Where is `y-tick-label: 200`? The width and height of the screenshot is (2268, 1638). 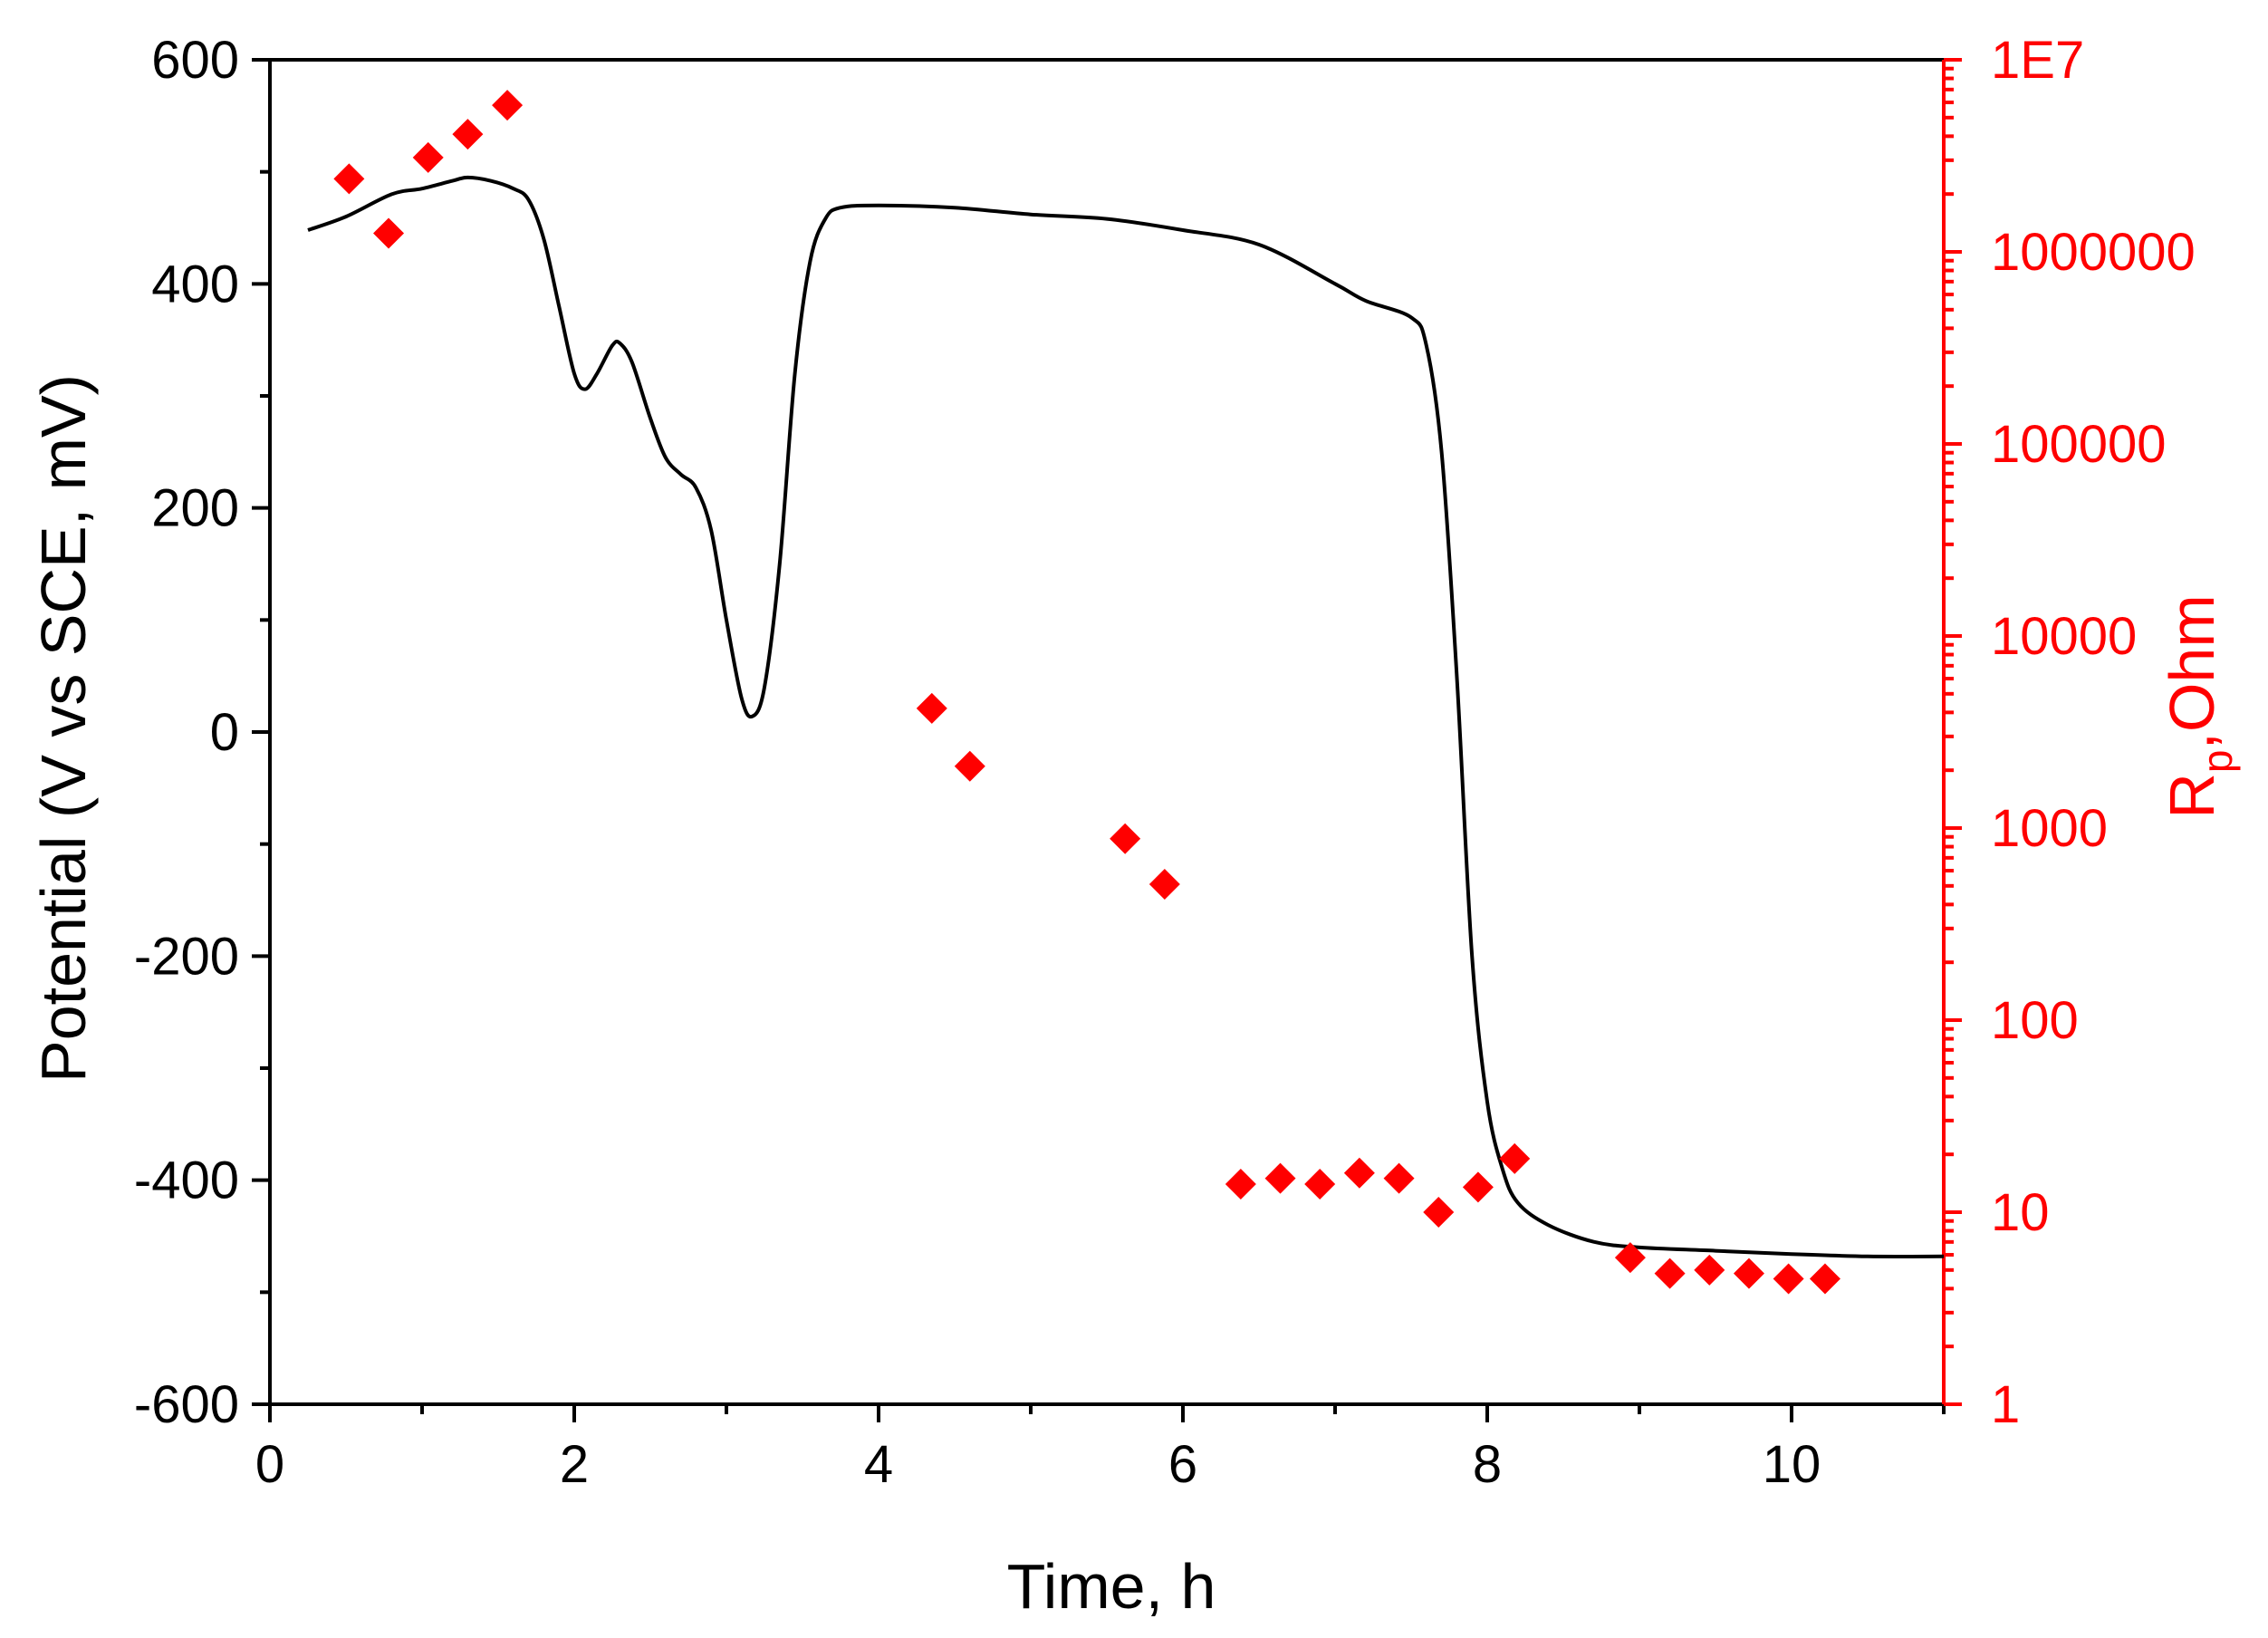
y-tick-label: 200 is located at coordinates (195, 509).